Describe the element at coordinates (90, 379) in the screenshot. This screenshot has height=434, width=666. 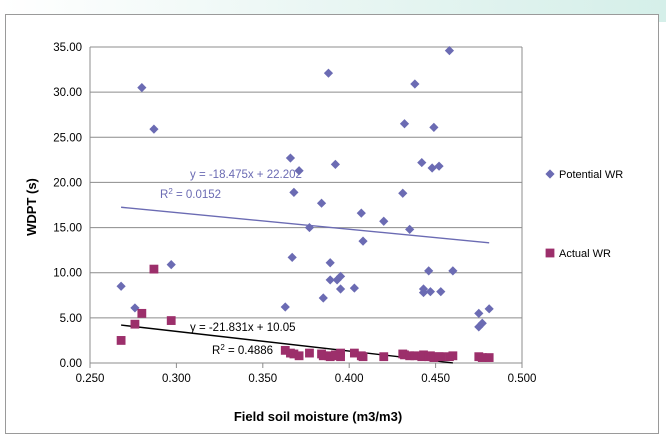
I see `x-tick-label: 0.250` at that location.